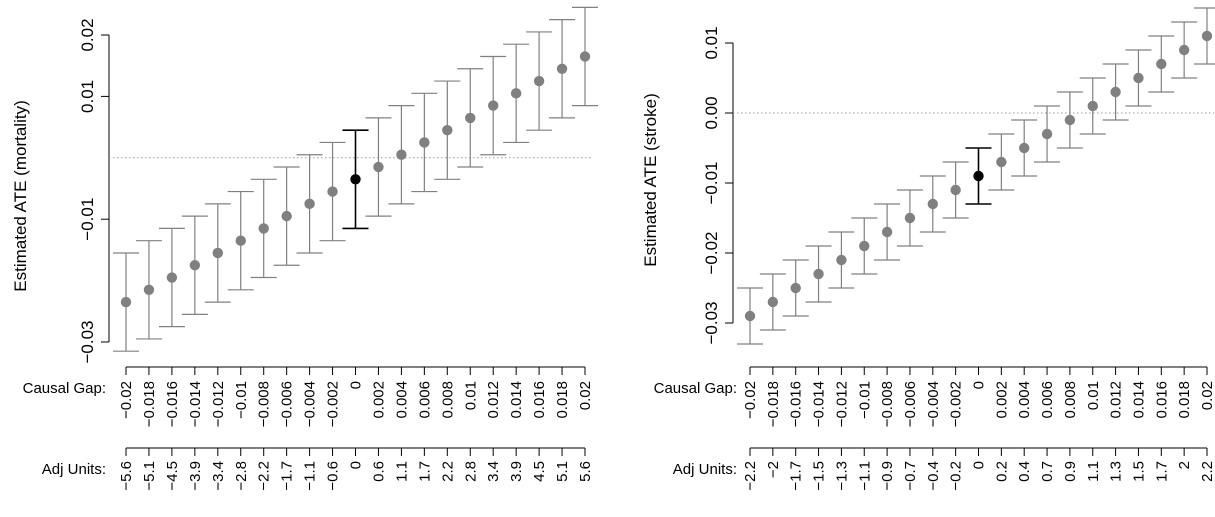 The height and width of the screenshot is (517, 1215). I want to click on adj-units-tick-label: 0.6, so click(378, 471).